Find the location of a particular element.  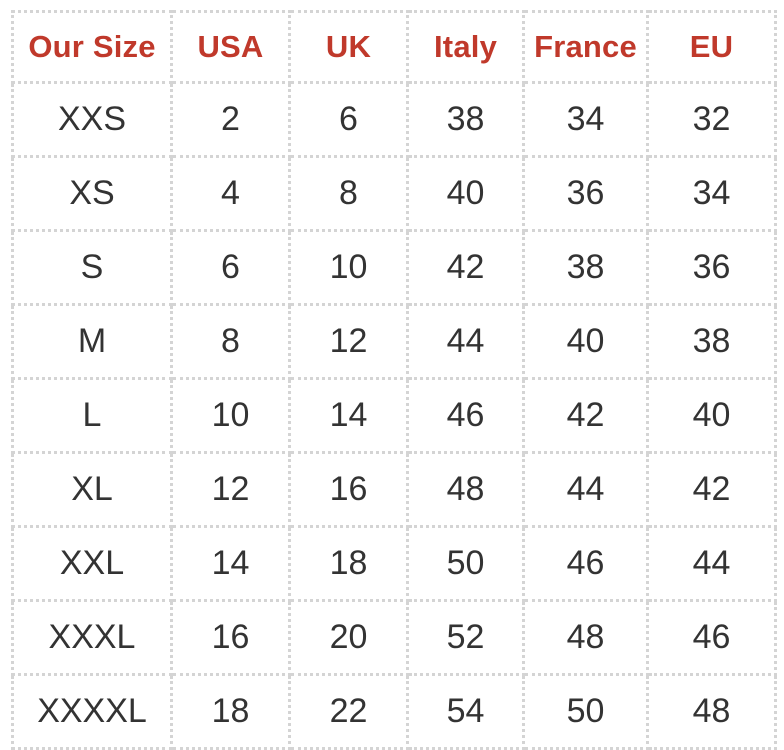

cell-france: 42 is located at coordinates (587, 417).